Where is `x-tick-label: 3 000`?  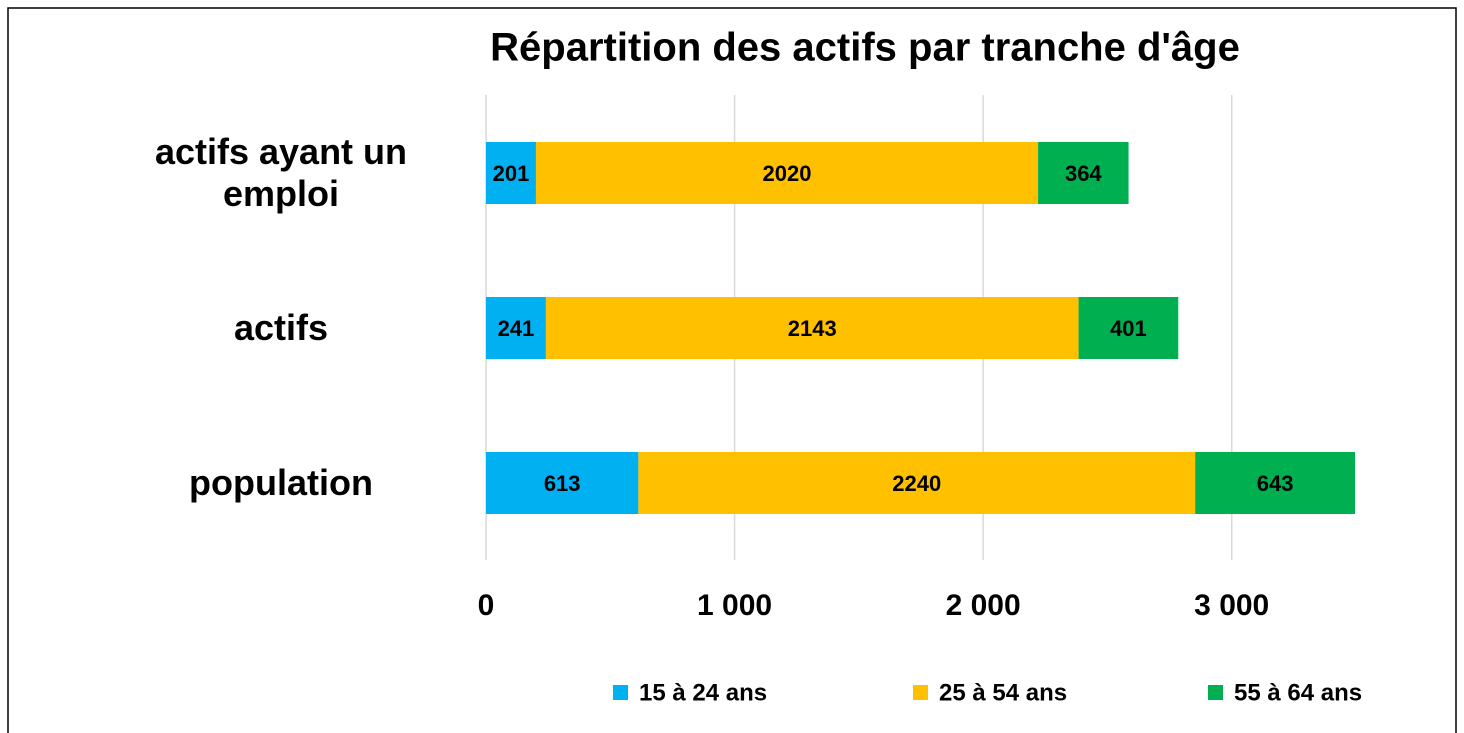
x-tick-label: 3 000 is located at coordinates (1231, 605).